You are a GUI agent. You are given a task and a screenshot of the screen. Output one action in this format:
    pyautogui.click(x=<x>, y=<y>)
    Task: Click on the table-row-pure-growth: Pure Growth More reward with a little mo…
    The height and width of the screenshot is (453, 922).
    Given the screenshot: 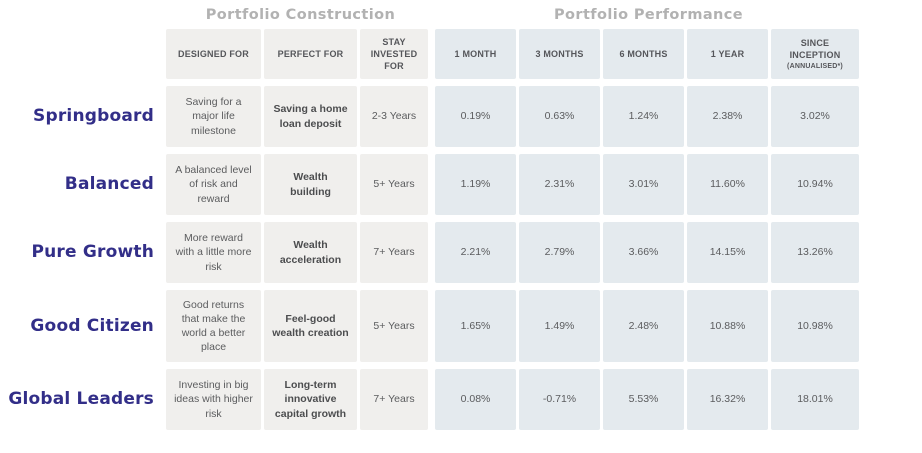 What is the action you would take?
    pyautogui.click(x=461, y=252)
    